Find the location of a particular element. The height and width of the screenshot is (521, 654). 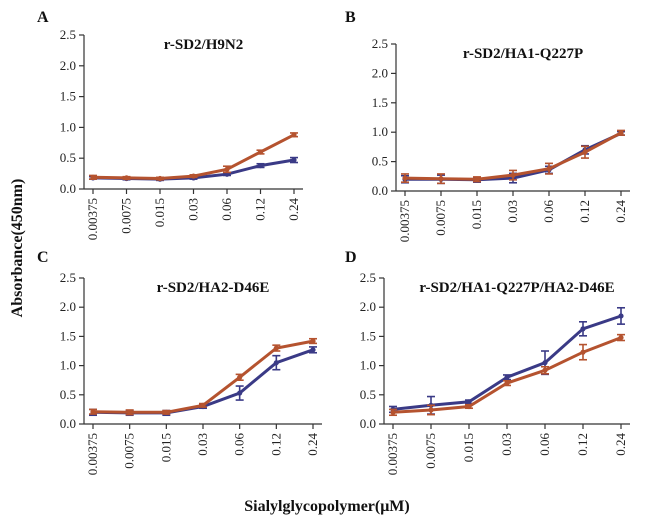

figure-x-label: Sialylglycopolymer(μM) is located at coordinates (326, 506).